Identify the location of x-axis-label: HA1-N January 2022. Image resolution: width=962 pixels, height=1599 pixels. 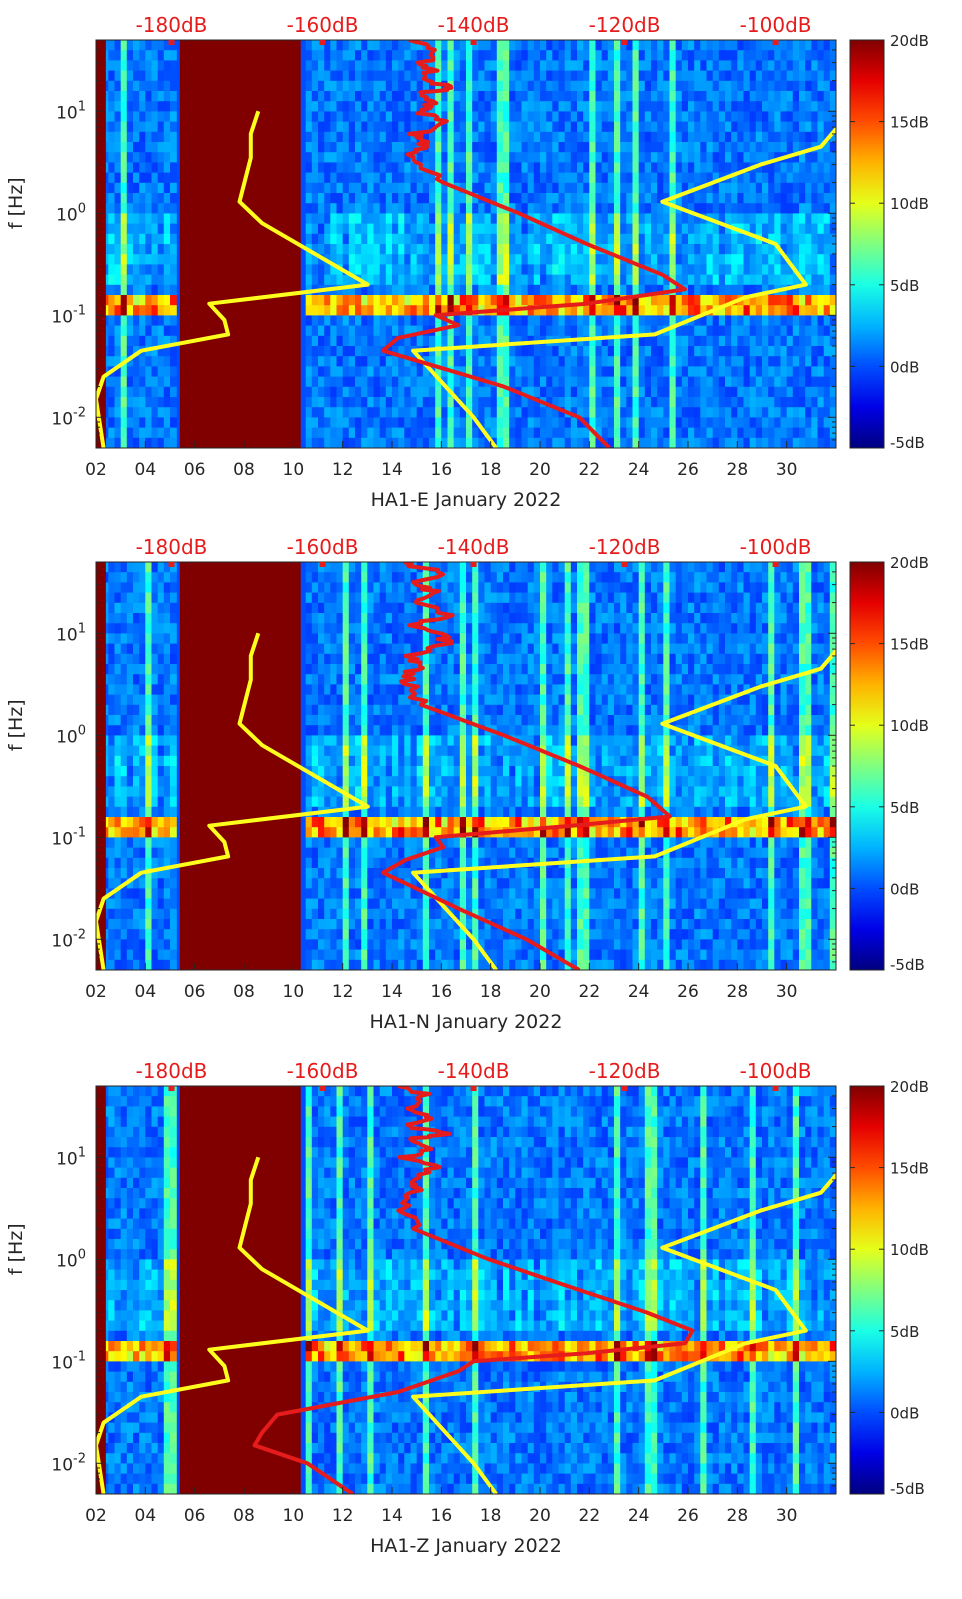
(466, 1022).